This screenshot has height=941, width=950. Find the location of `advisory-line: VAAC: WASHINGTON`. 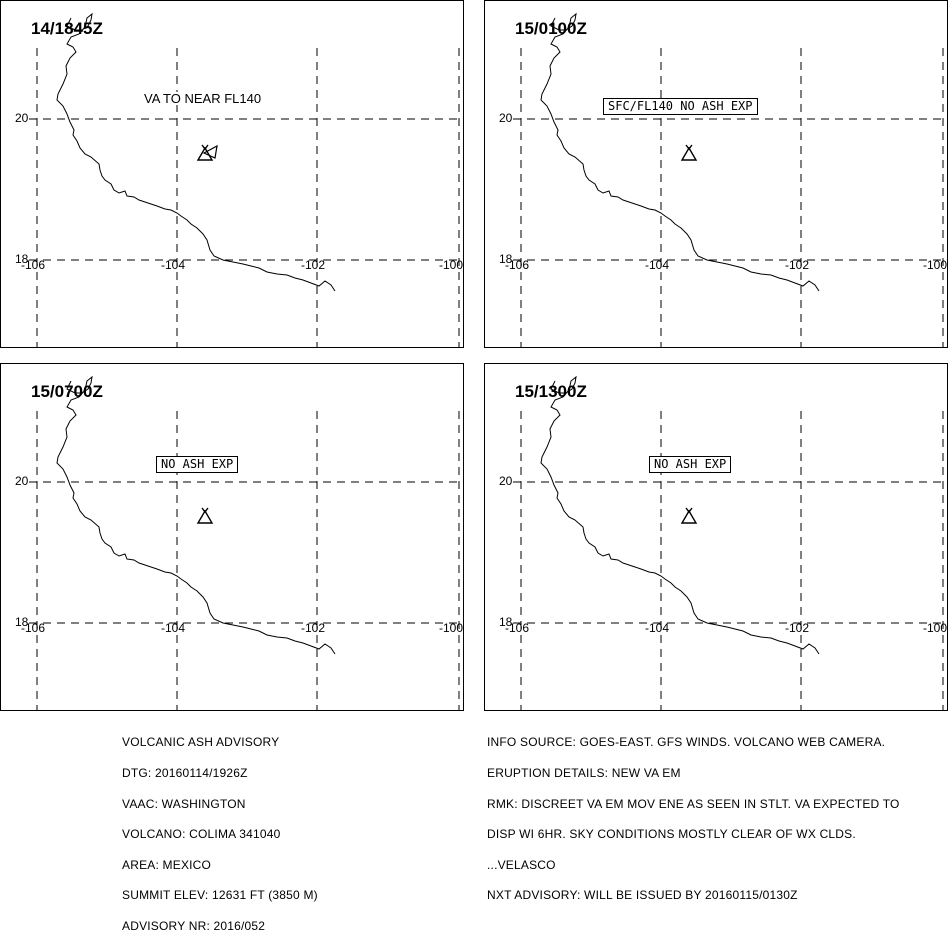

advisory-line: VAAC: WASHINGTON is located at coordinates (184, 803).